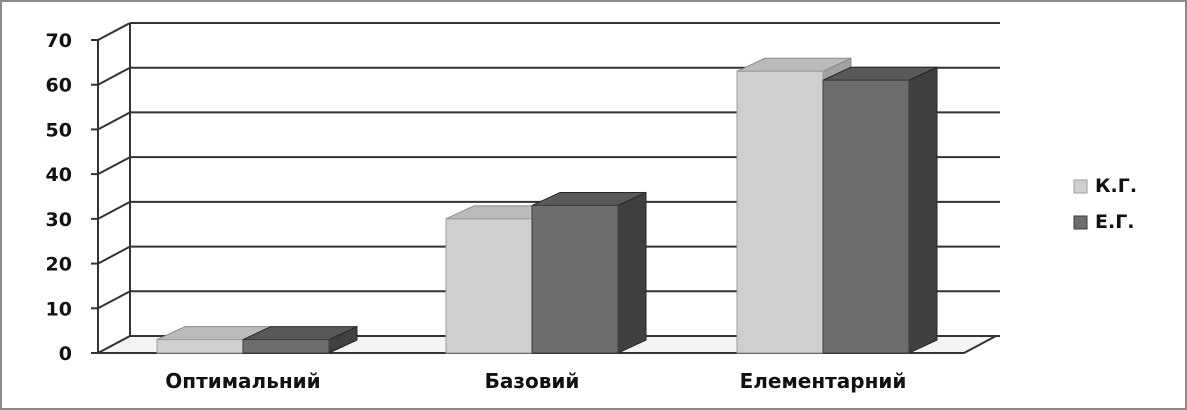 The width and height of the screenshot is (1187, 410). Describe the element at coordinates (59, 41) in the screenshot. I see `y-tick-label: 70` at that location.